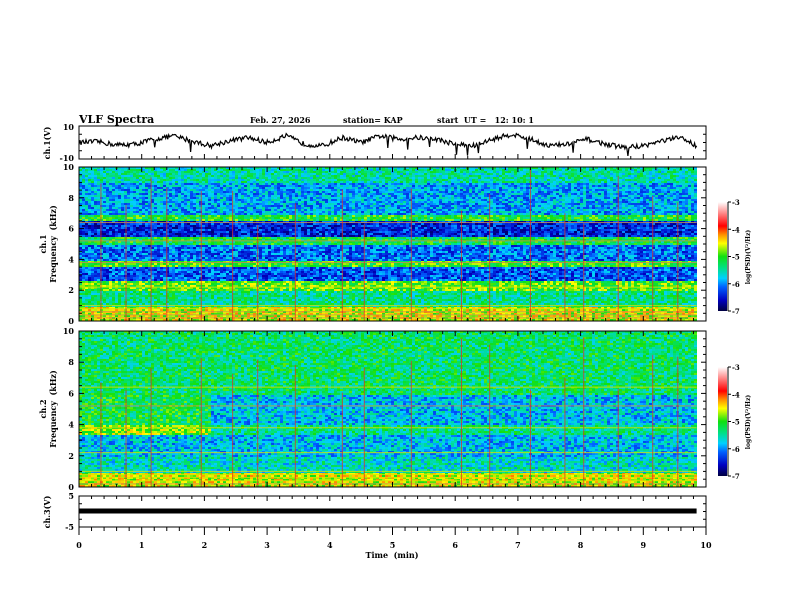  I want to click on station-label: station= KAP, so click(373, 120).